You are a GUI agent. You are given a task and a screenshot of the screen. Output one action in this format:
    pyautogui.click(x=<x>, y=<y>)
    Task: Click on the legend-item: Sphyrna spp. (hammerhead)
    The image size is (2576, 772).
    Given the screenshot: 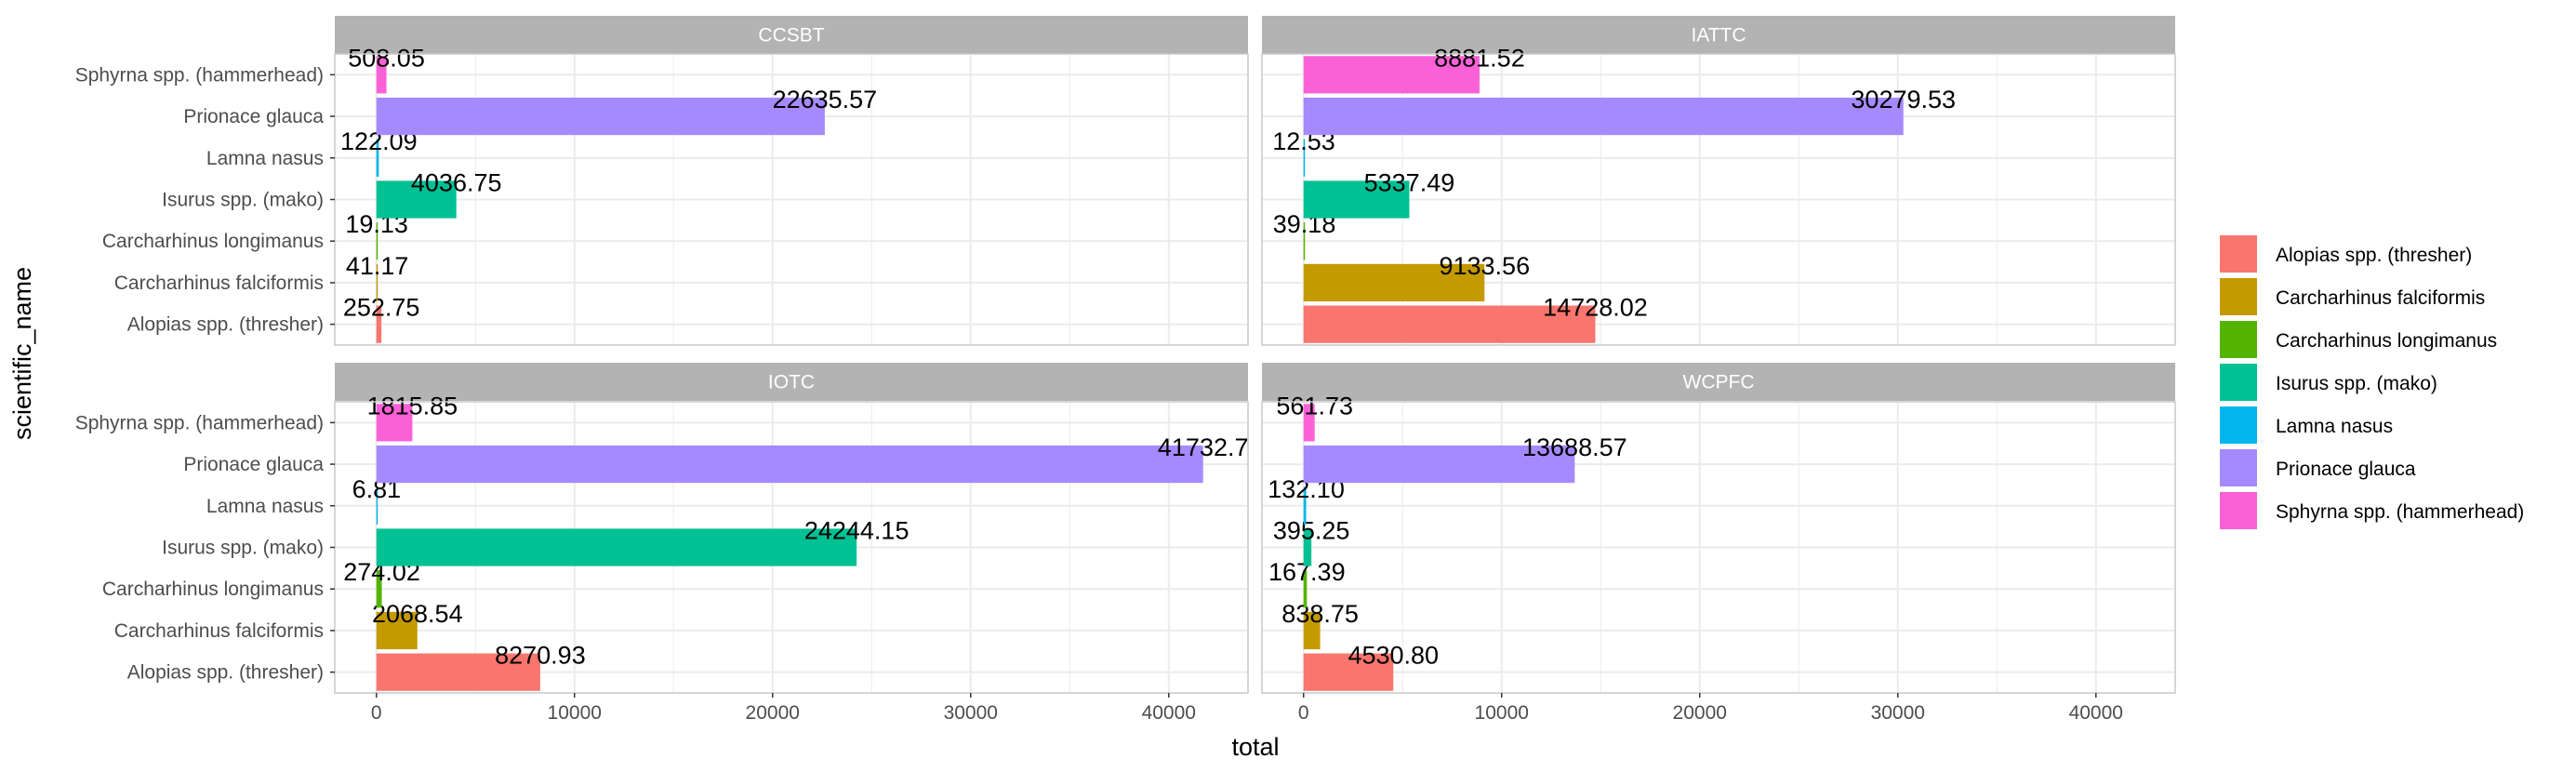 What is the action you would take?
    pyautogui.click(x=2372, y=510)
    